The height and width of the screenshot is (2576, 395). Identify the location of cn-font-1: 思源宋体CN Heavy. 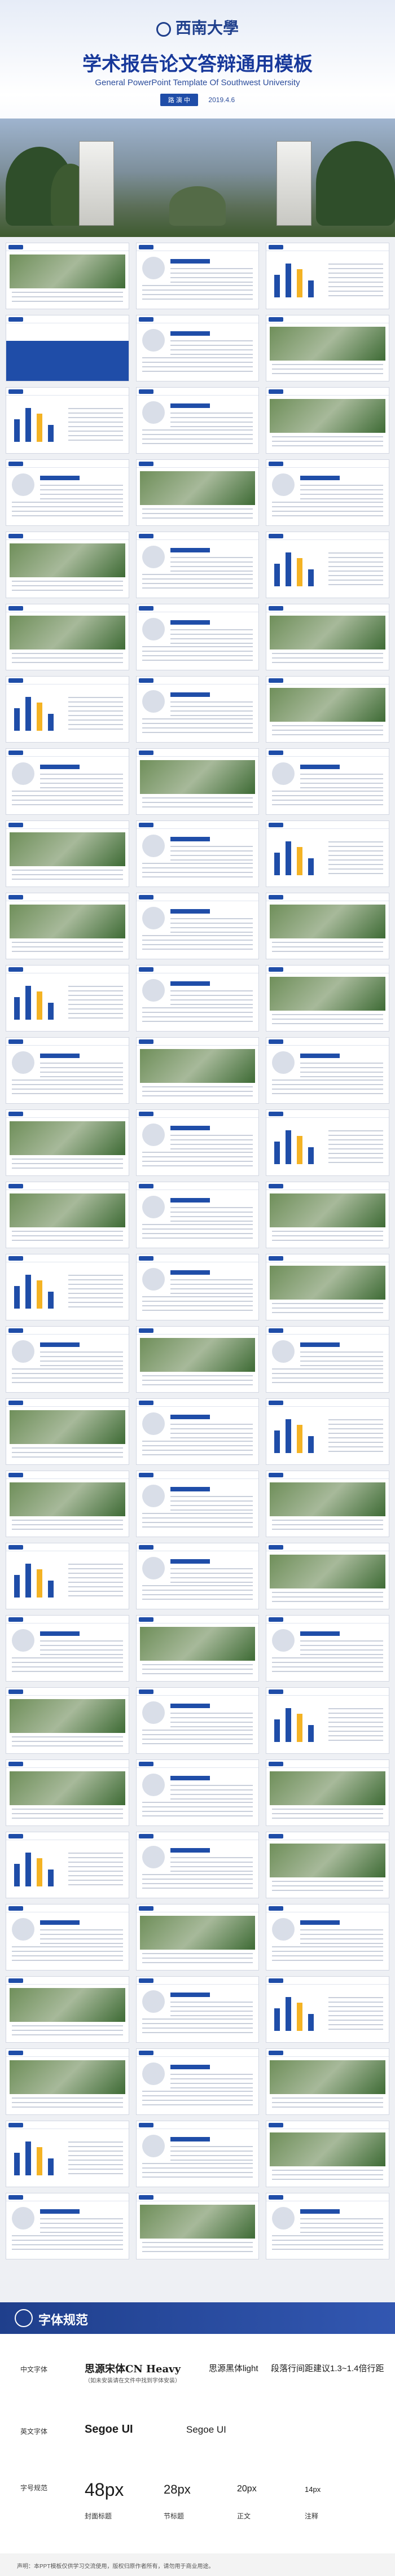
(133, 2369).